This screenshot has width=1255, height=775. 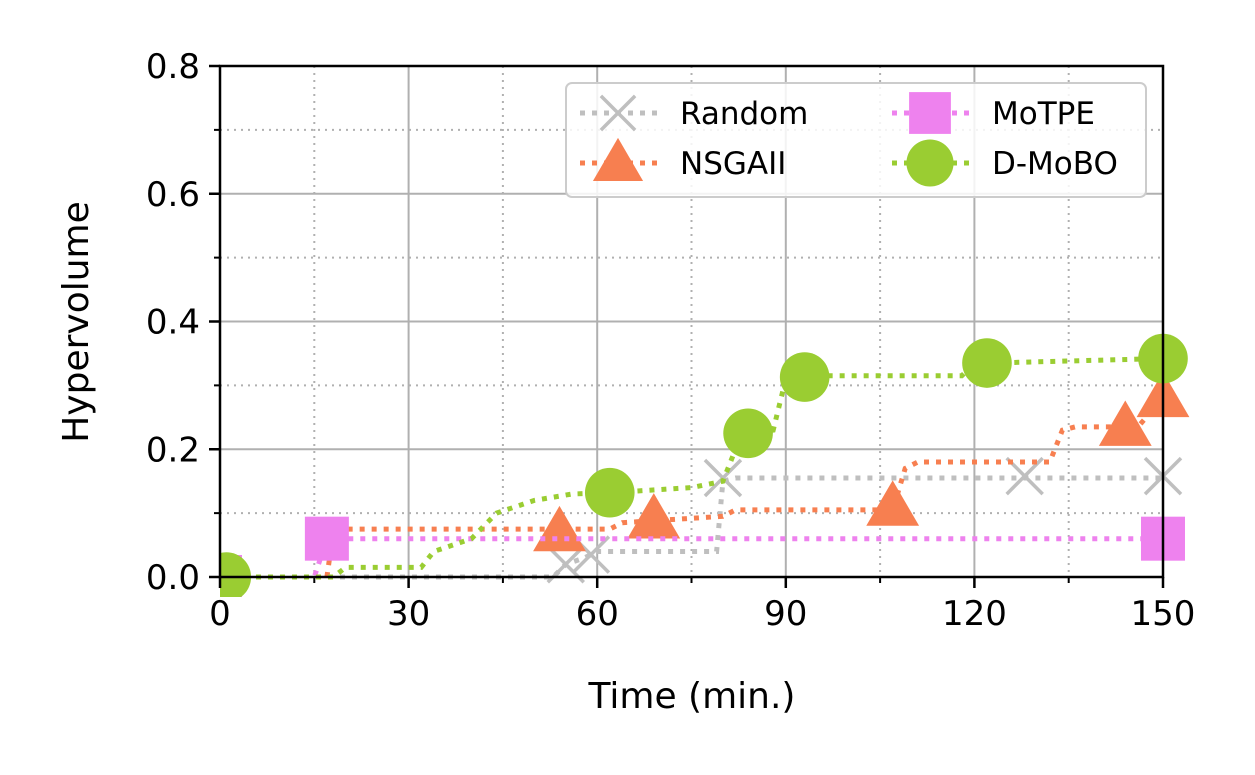 What do you see at coordinates (1163, 614) in the screenshot?
I see `x-tick-label: 150` at bounding box center [1163, 614].